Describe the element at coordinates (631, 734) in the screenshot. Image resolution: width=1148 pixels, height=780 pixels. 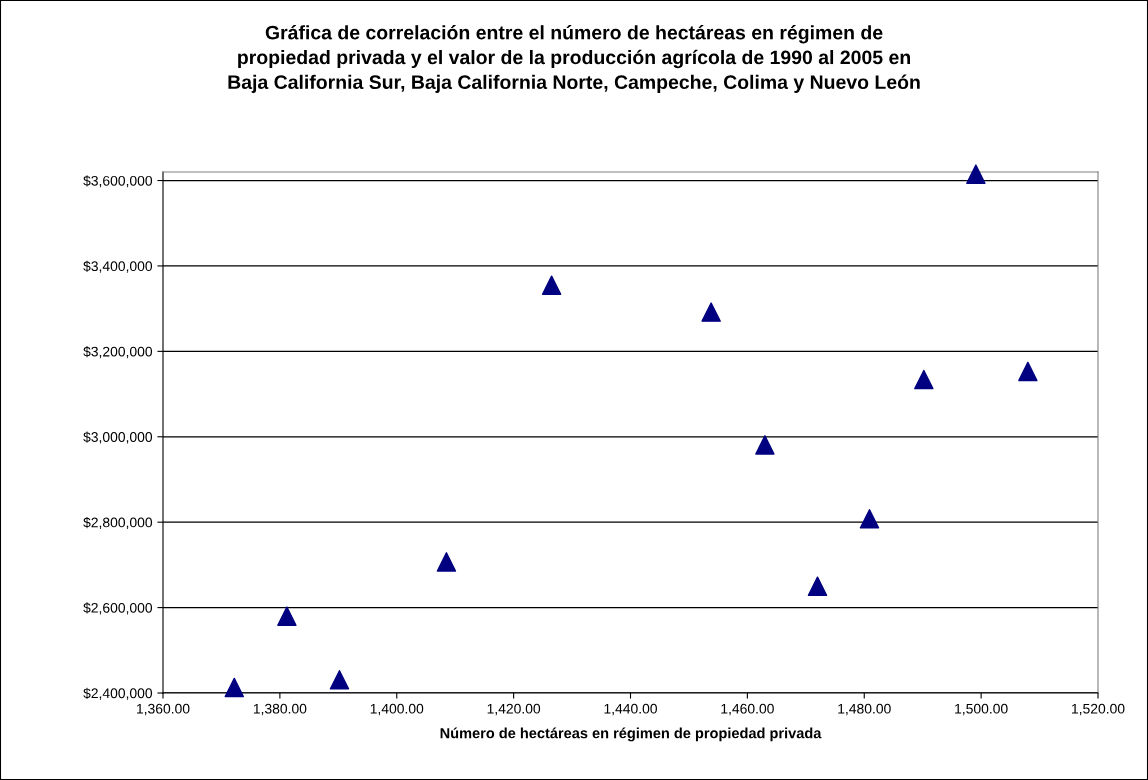
I see `x-axis-title: Número de hectáreas en régimen de propiedad privada` at that location.